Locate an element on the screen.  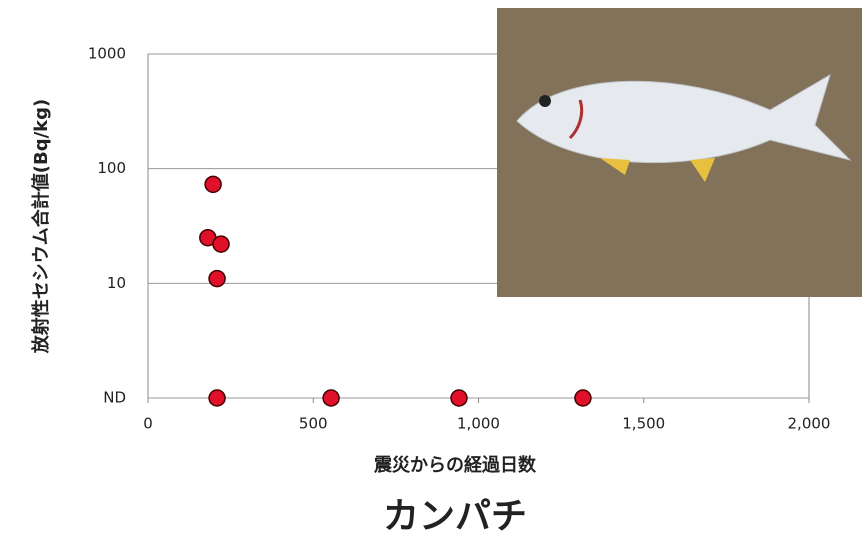
x-tick-label: 0 is located at coordinates (148, 424).